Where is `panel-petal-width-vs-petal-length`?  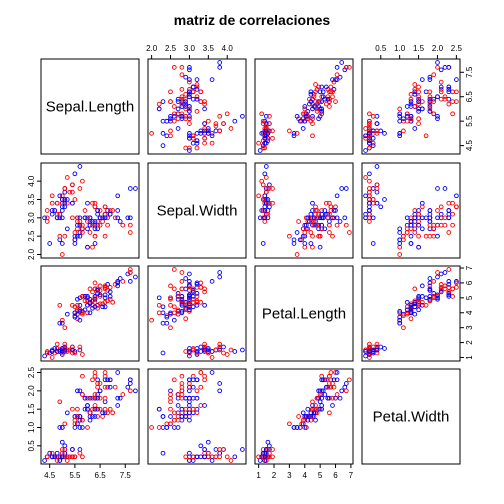
panel-petal-width-vs-petal-length is located at coordinates (304, 416).